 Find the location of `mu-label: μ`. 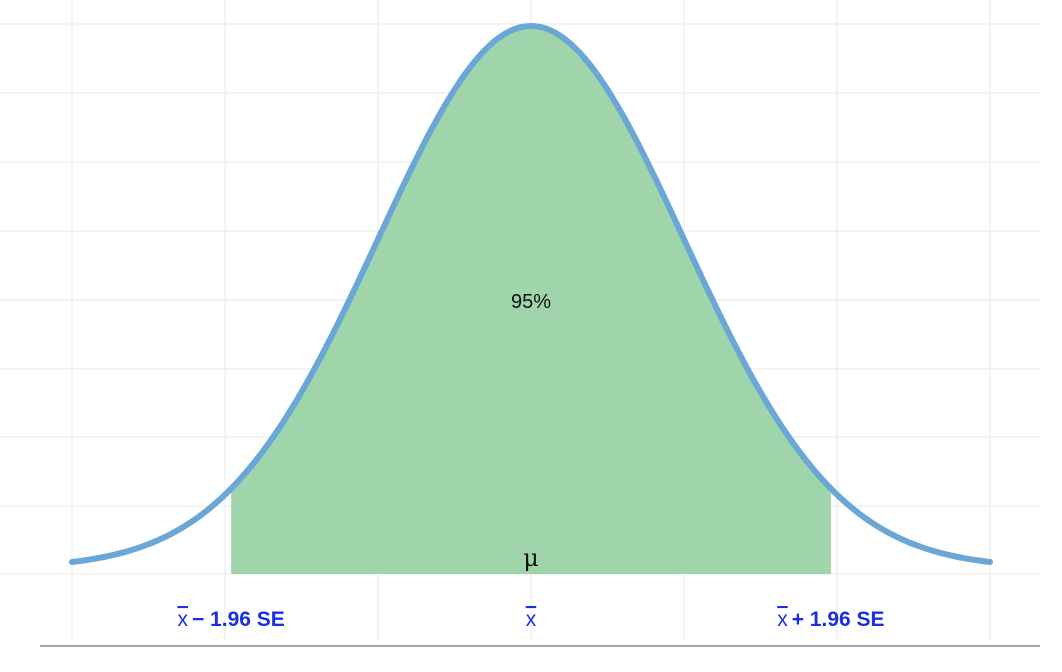

mu-label: μ is located at coordinates (531, 558).